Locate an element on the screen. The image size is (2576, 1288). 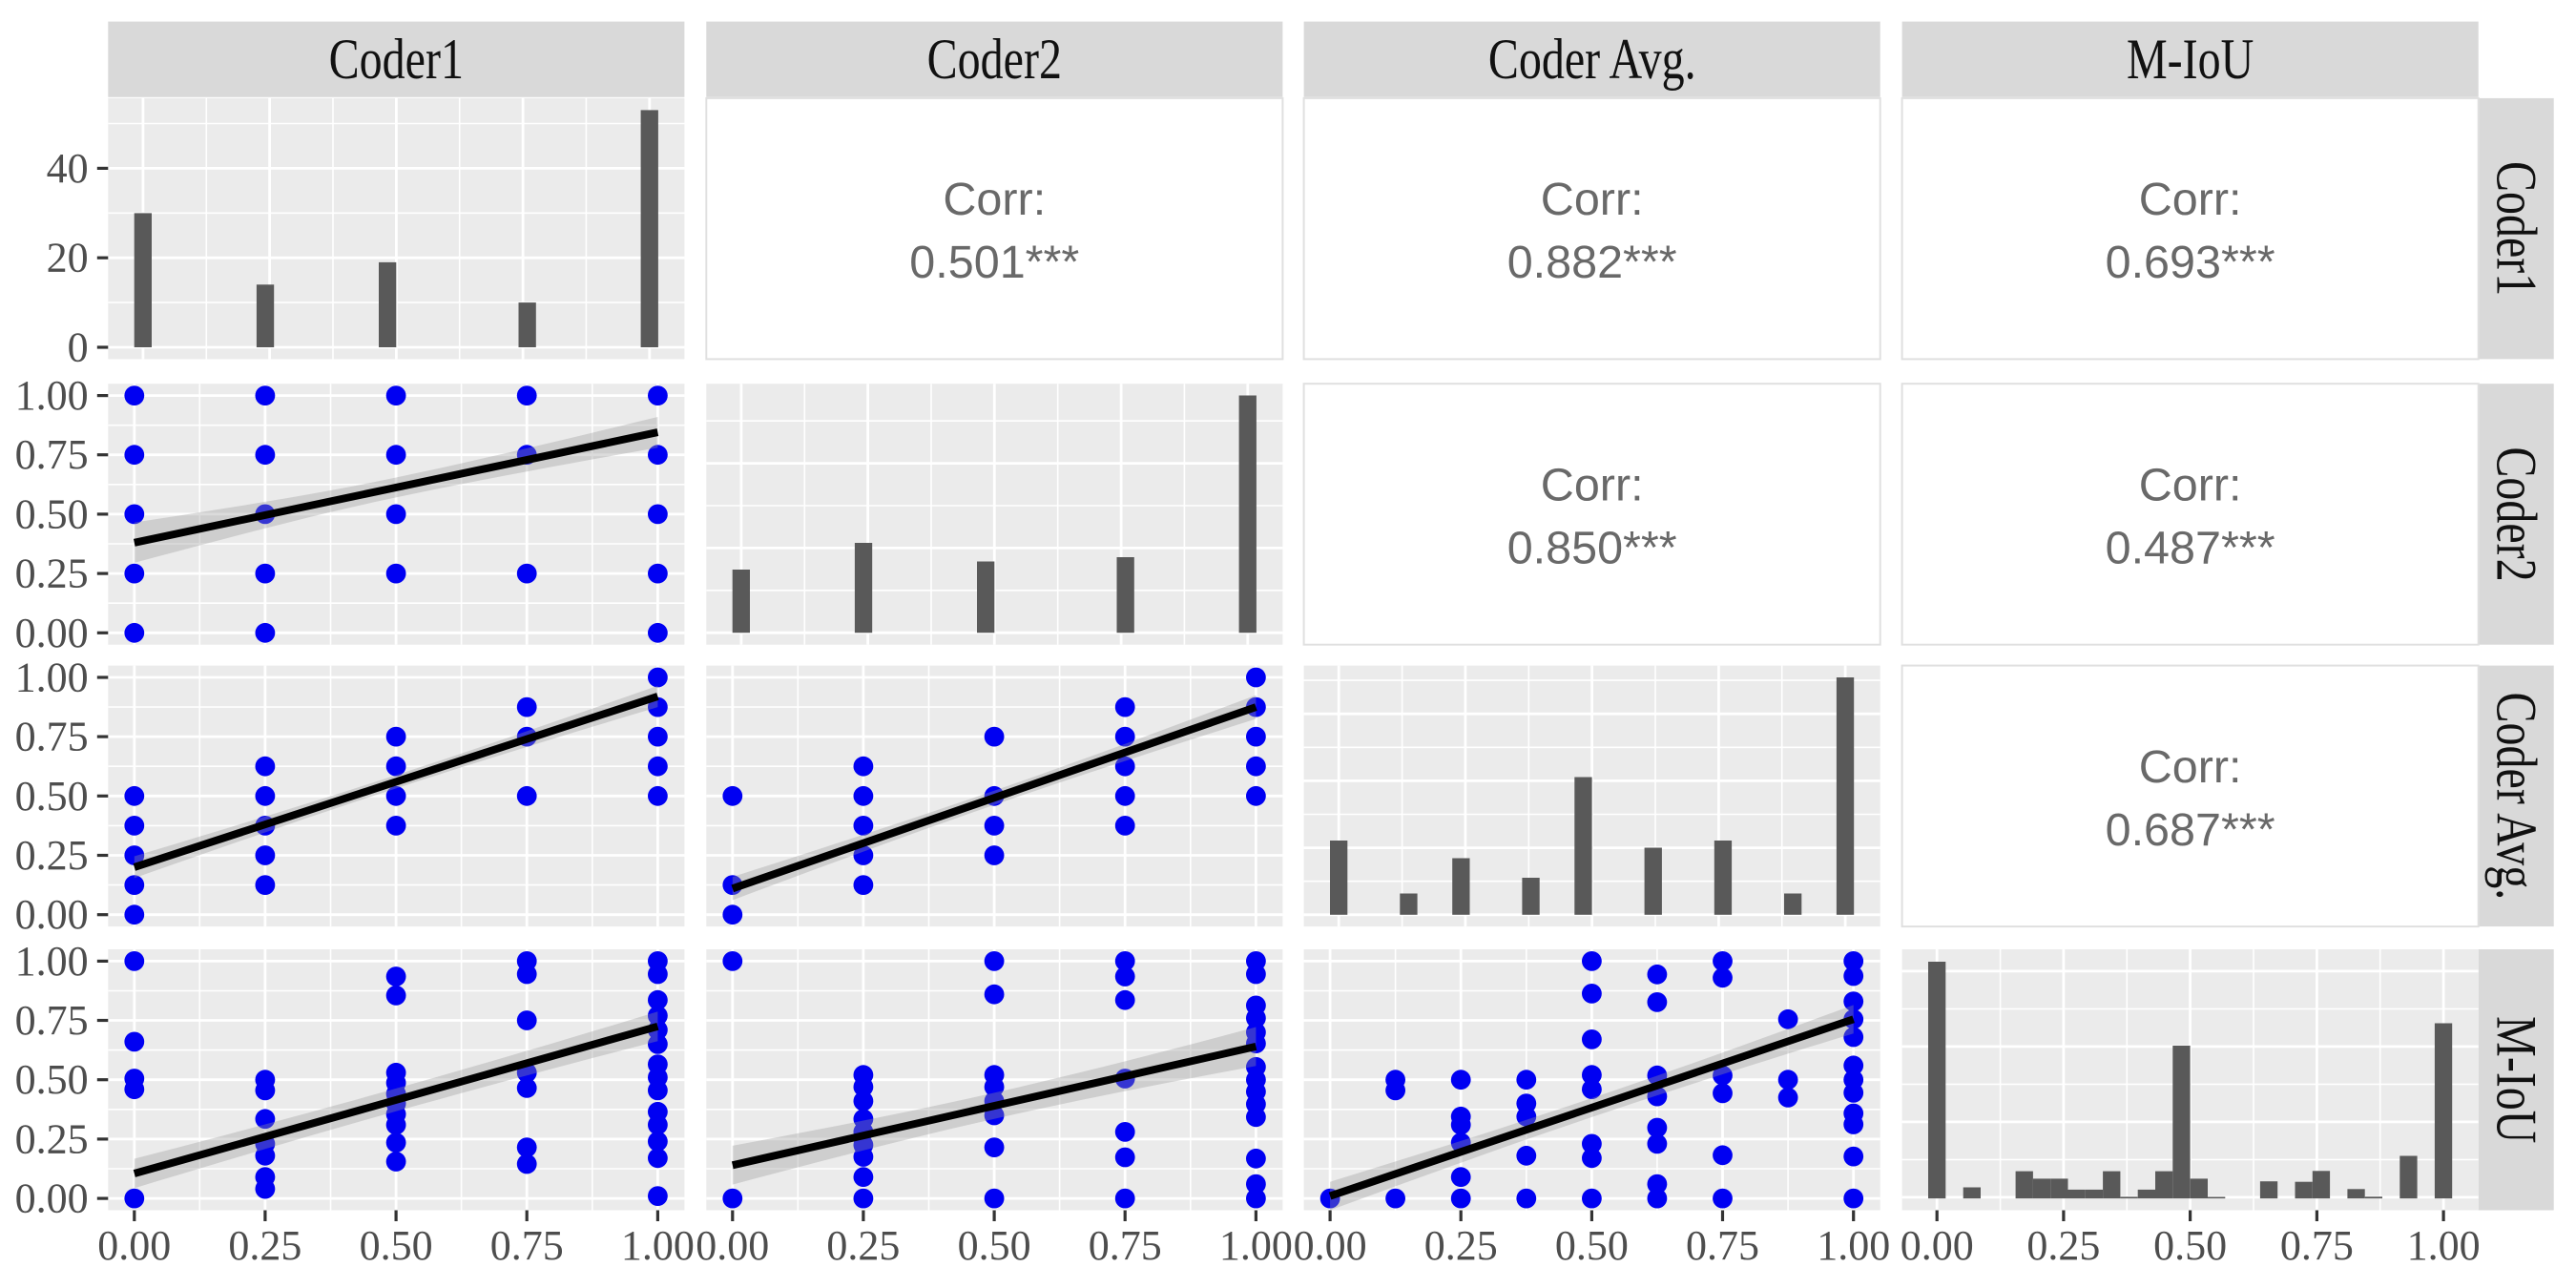
svg-text: 0.850*** is located at coordinates (1592, 548).